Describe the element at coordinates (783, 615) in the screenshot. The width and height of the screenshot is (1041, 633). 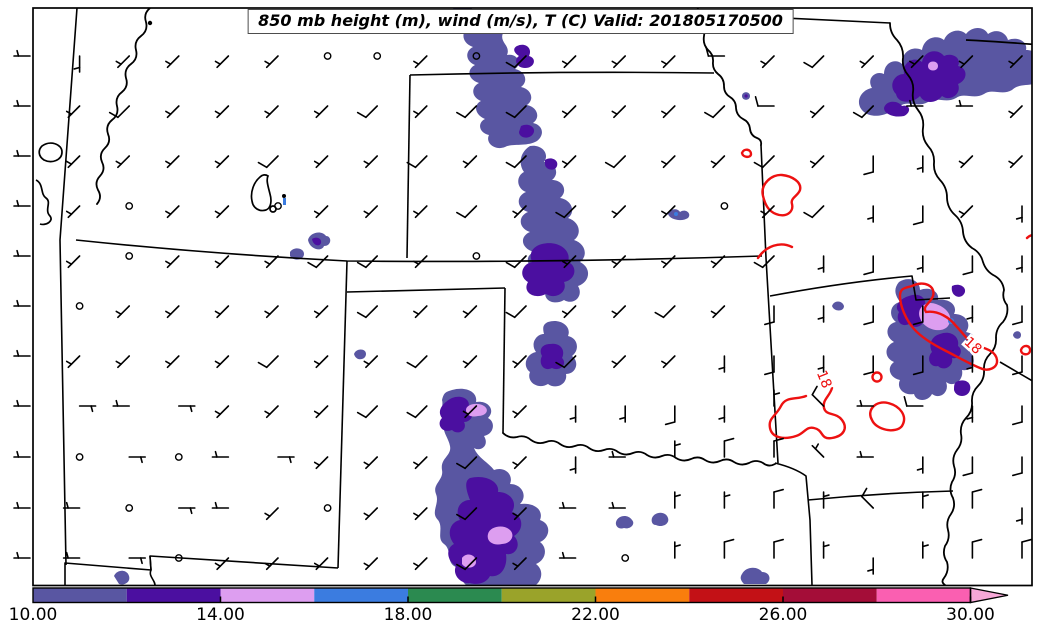
I see `colorbar-tick-label: 26.00` at that location.